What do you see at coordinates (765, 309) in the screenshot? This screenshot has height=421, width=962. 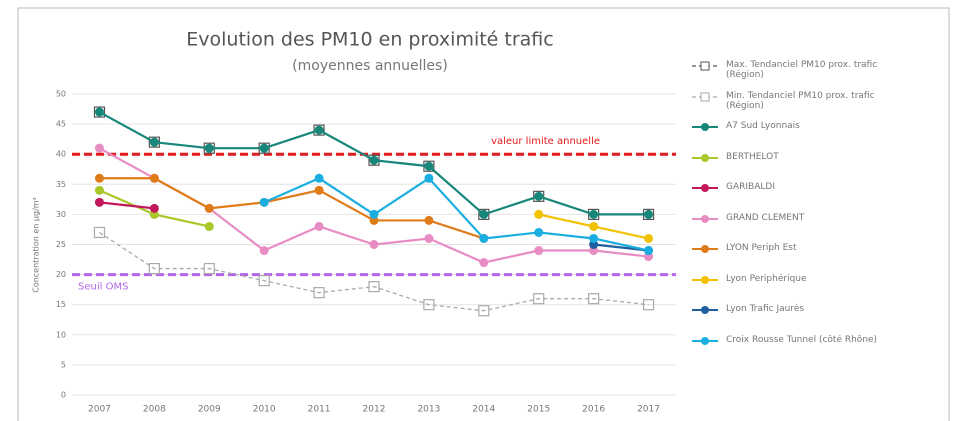 I see `legend-label: Lyon Trafic Jaurès` at bounding box center [765, 309].